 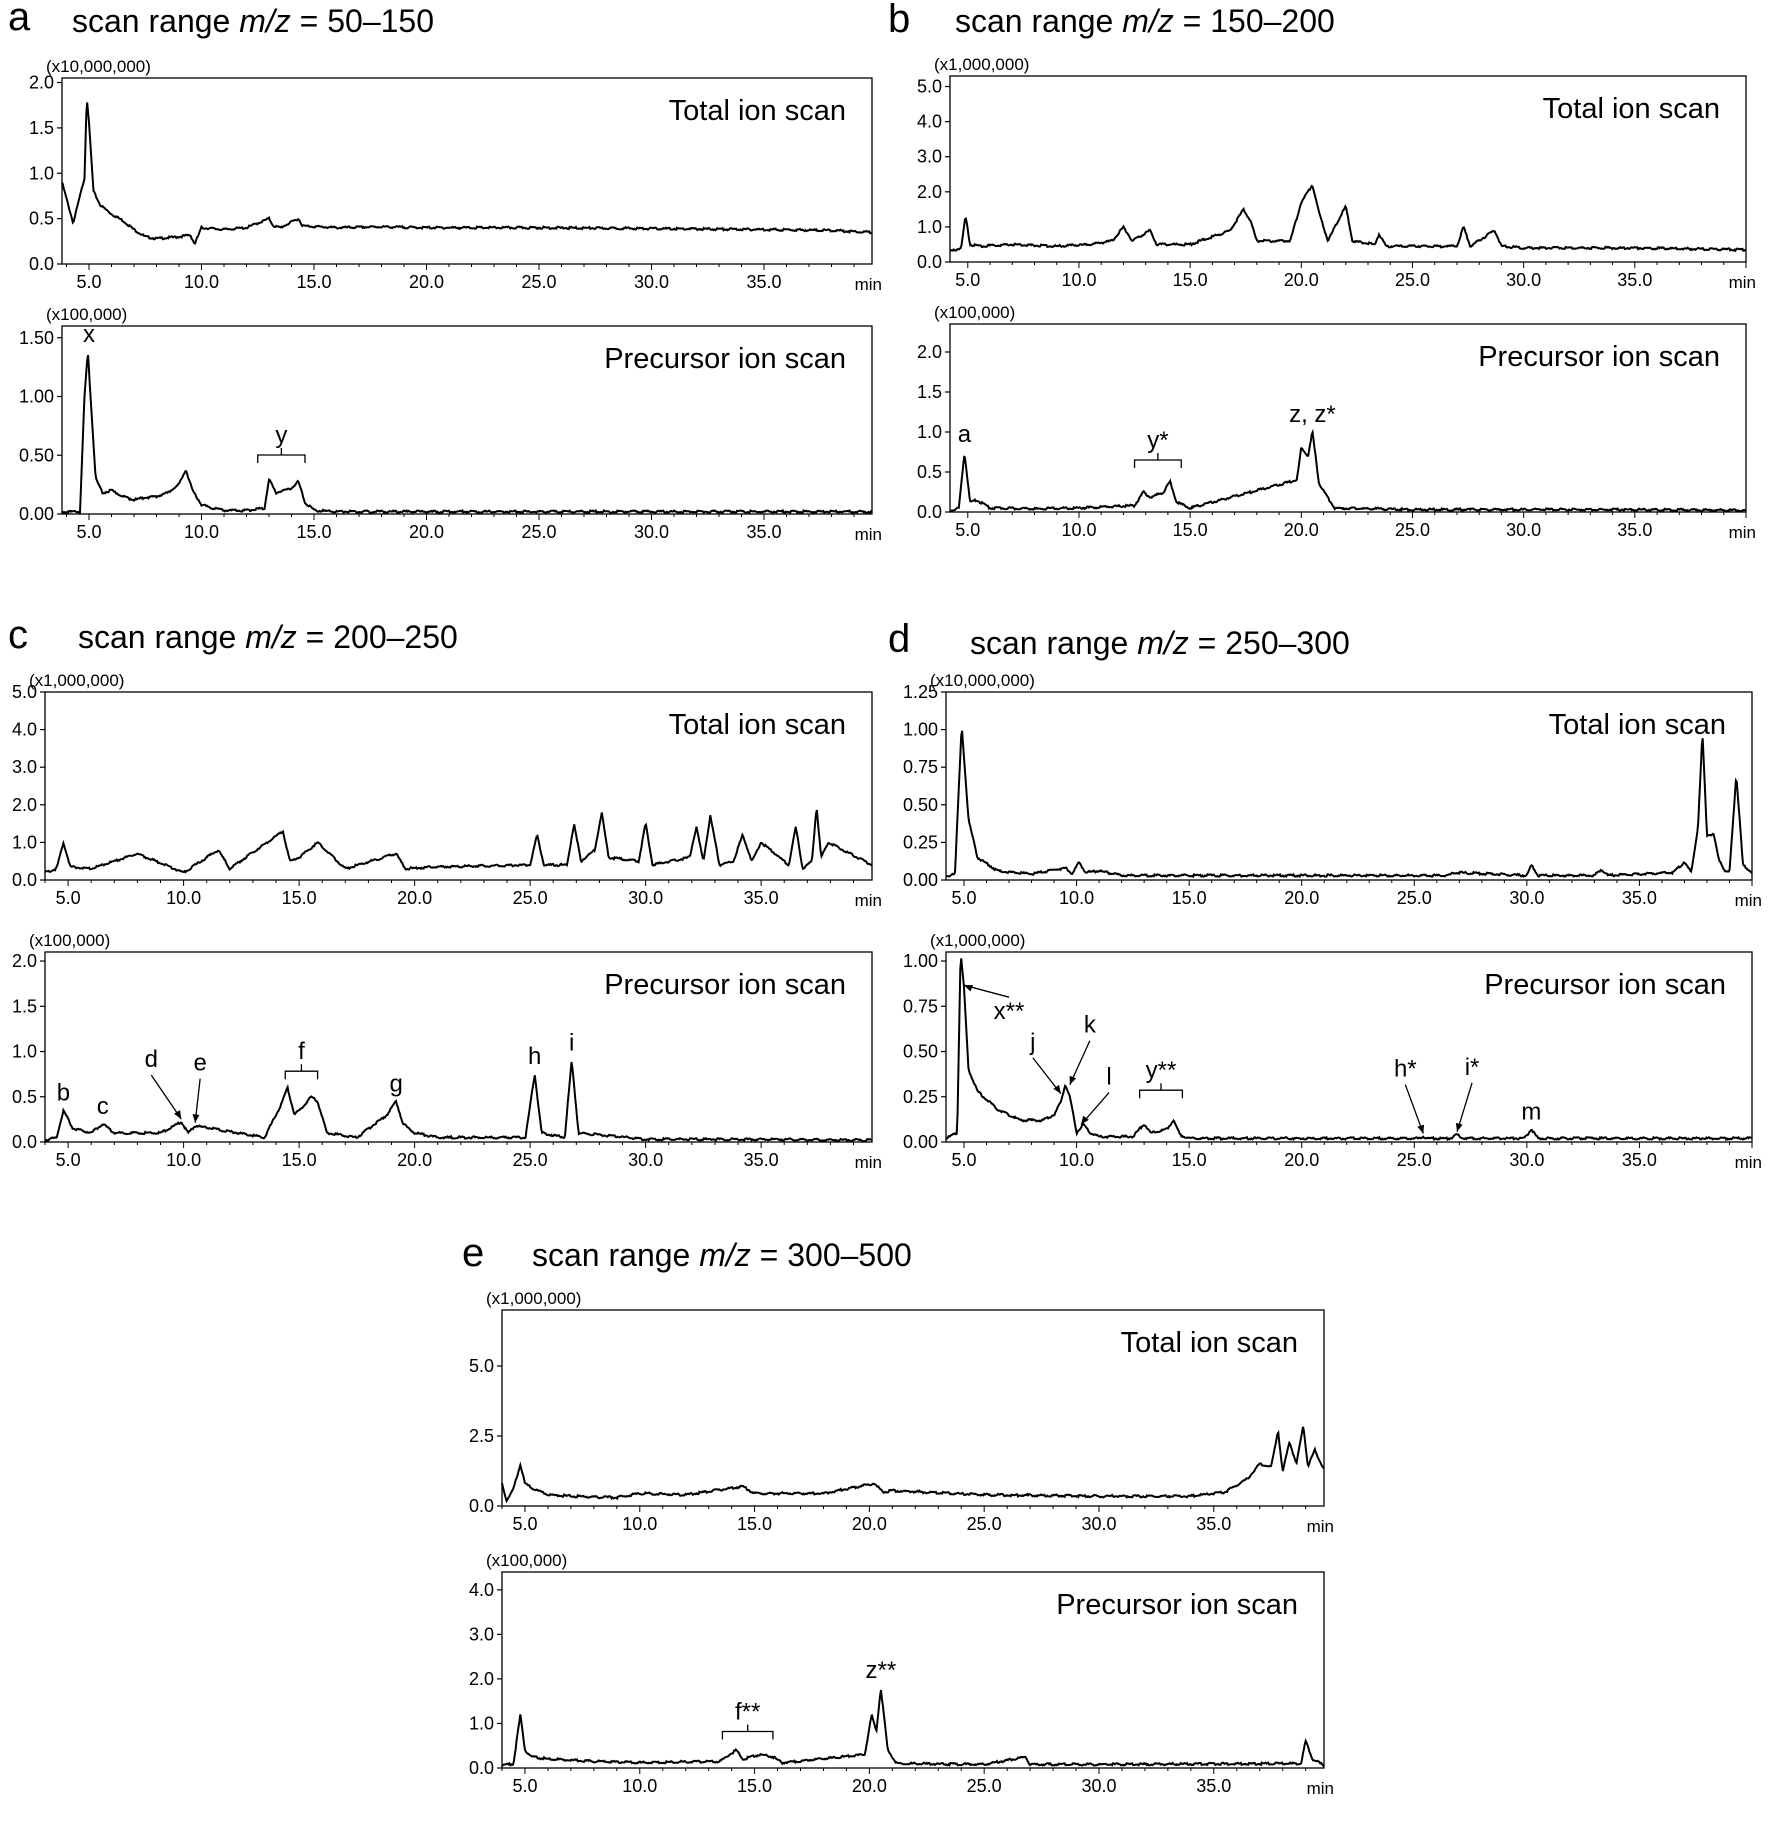 What do you see at coordinates (89, 334) in the screenshot?
I see `peak-label: x` at bounding box center [89, 334].